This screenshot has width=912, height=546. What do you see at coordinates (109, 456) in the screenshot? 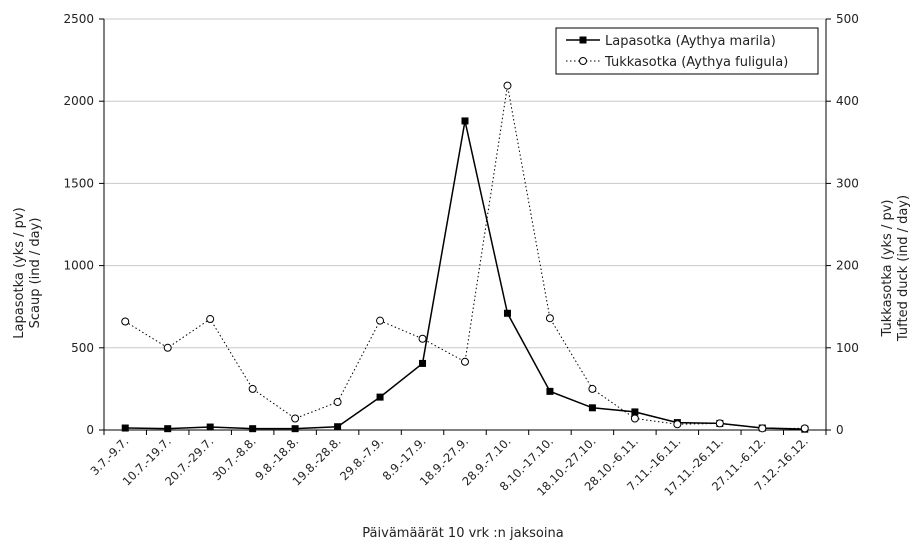
I see `x-tick-label: 3.7.-9.7.` at bounding box center [109, 456].